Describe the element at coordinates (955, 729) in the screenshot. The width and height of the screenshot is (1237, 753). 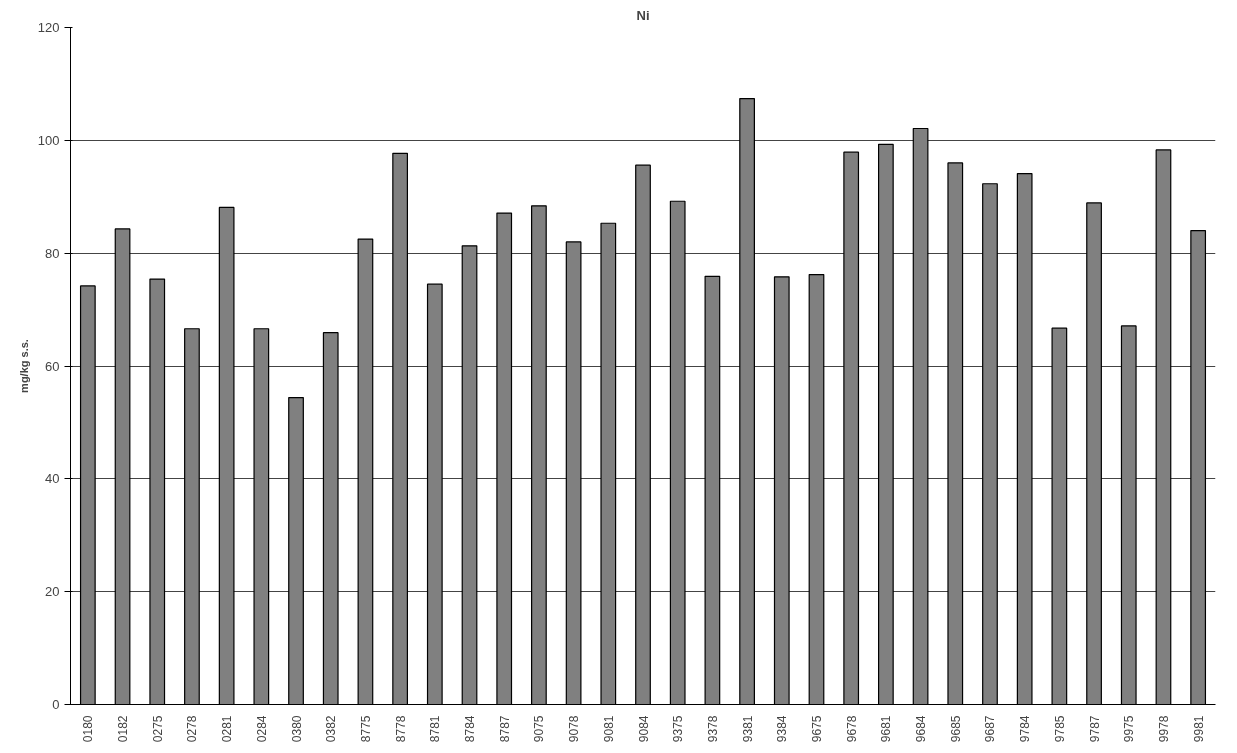
I see `x-tick-label: 9685` at that location.